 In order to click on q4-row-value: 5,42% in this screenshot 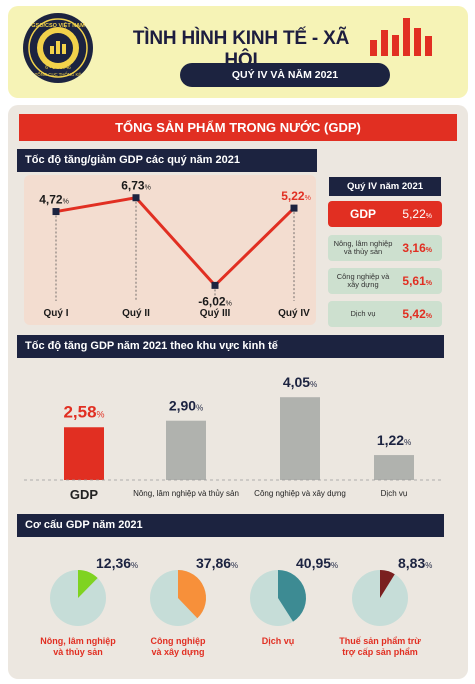, I will do `click(417, 314)`.